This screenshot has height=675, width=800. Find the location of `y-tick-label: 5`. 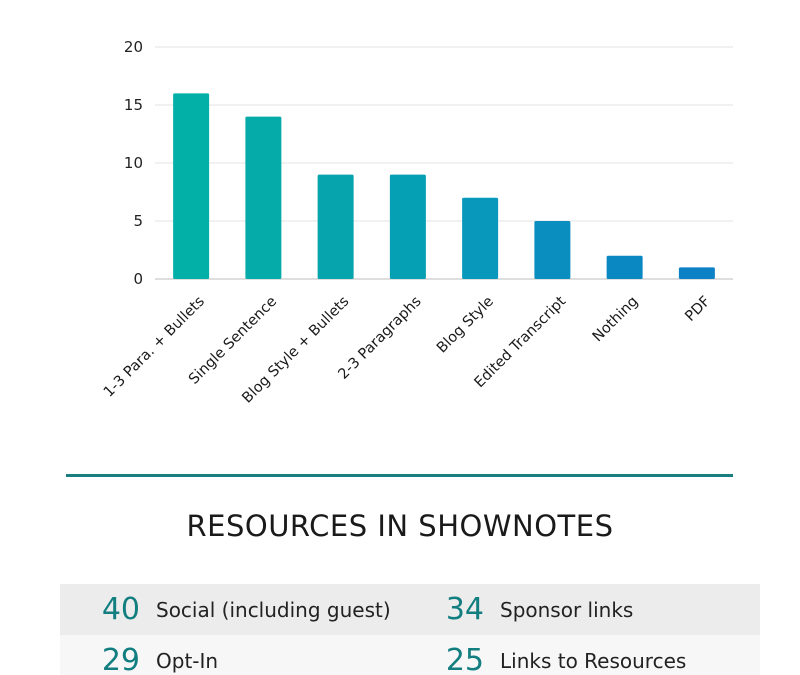

y-tick-label: 5 is located at coordinates (138, 221).